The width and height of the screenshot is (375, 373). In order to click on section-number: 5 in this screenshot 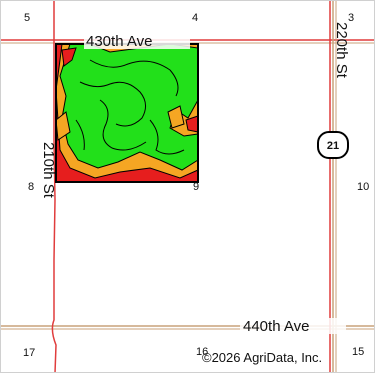, I will do `click(27, 18)`.